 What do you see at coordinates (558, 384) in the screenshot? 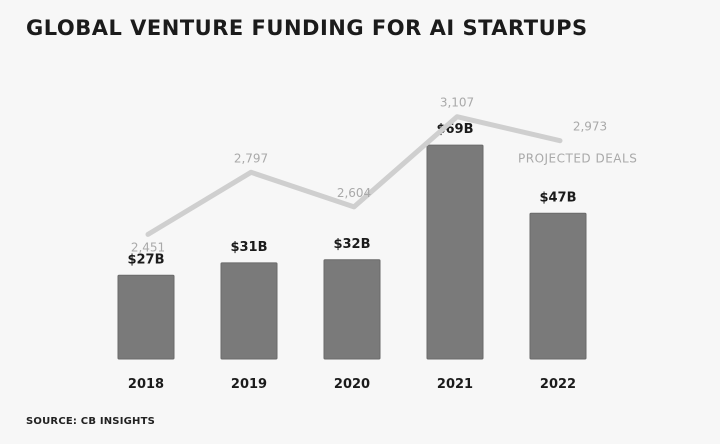
I see `x-tick-label-2022: 2022` at bounding box center [558, 384].